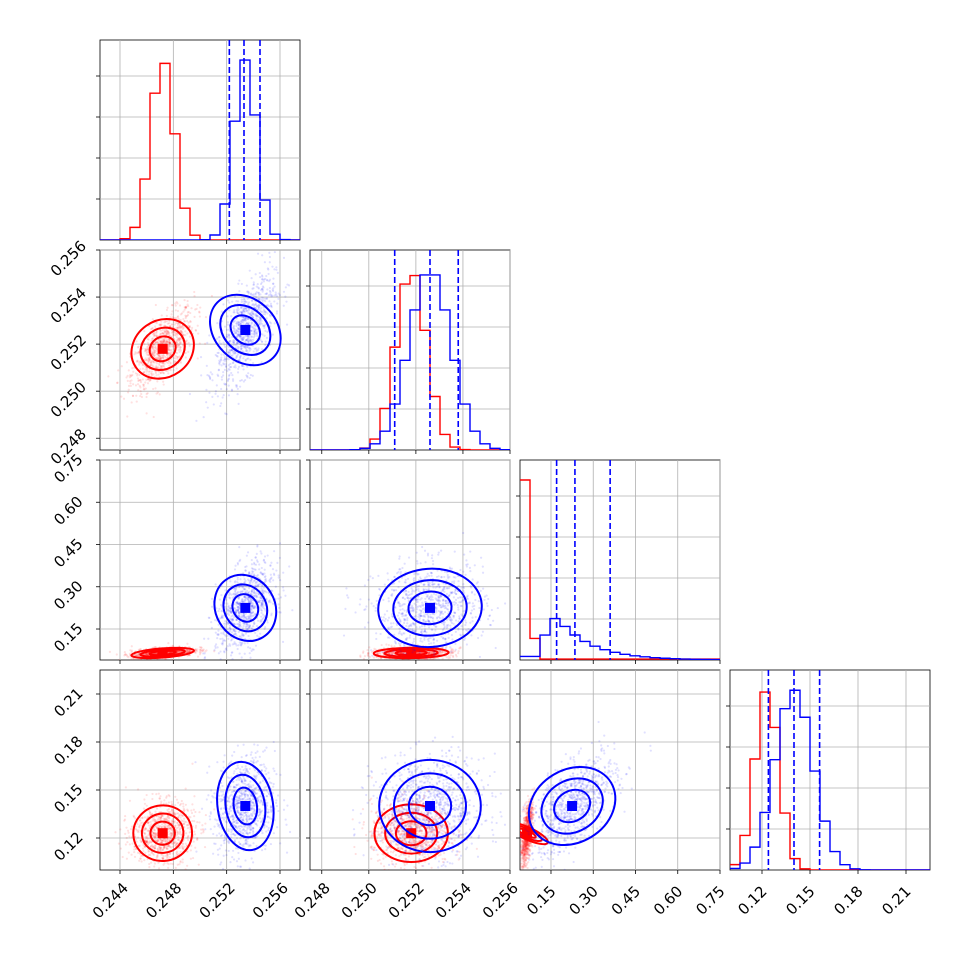 This screenshot has width=970, height=970. I want to click on panel-content, so click(199, 336).